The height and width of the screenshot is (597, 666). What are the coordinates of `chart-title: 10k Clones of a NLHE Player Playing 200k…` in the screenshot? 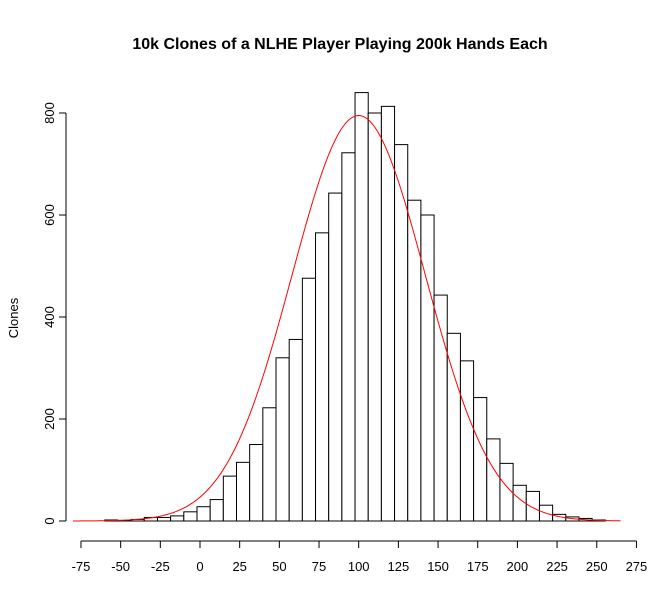 It's located at (339, 44).